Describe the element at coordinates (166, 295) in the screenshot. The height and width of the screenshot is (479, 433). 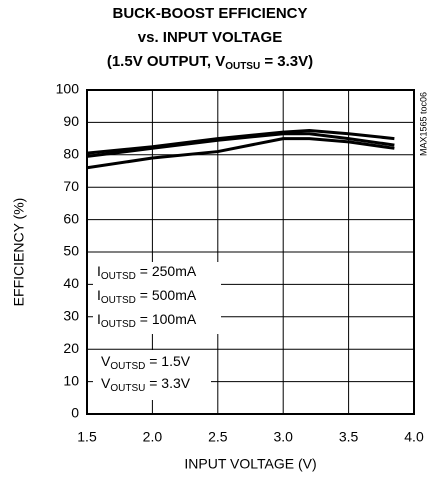
I see `label-part: = 500mA` at that location.